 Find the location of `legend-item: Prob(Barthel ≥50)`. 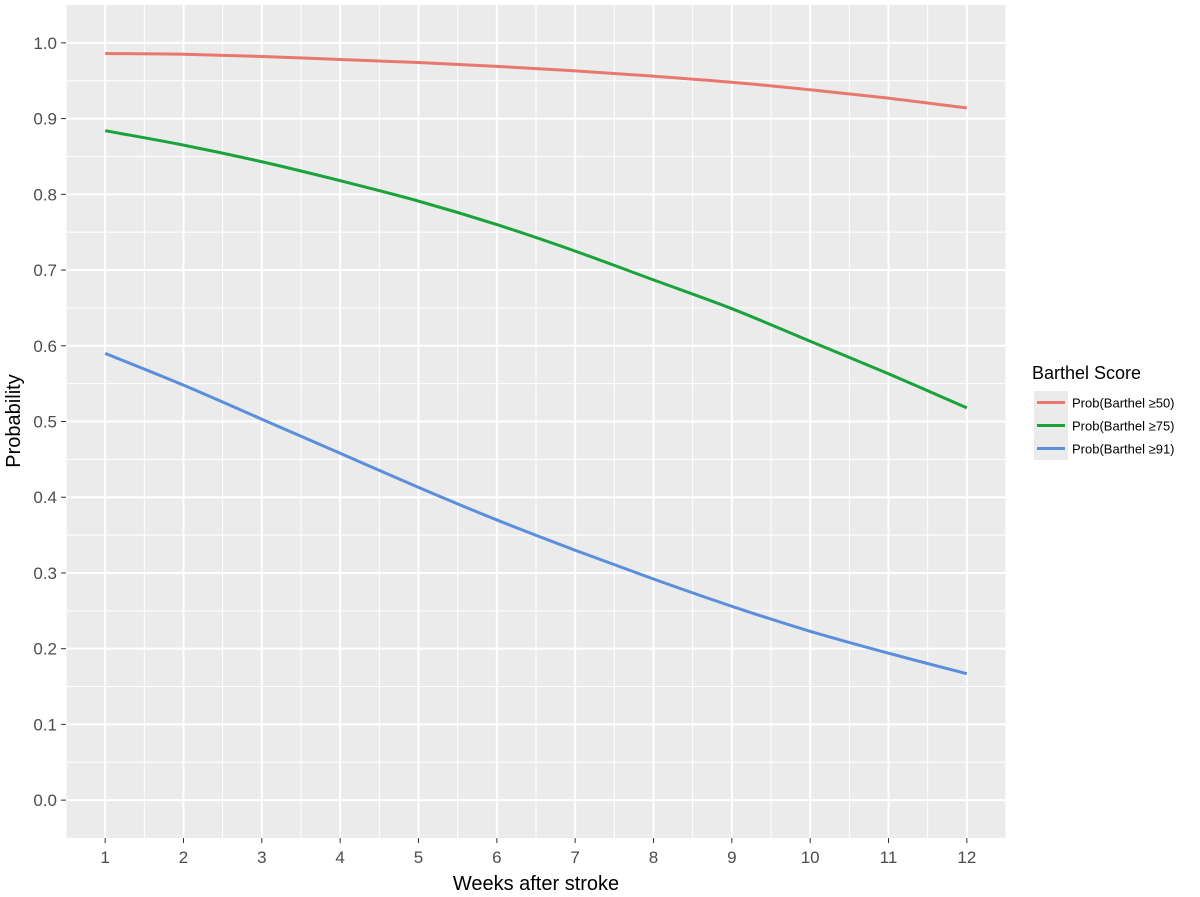

legend-item: Prob(Barthel ≥50) is located at coordinates (1104, 402).